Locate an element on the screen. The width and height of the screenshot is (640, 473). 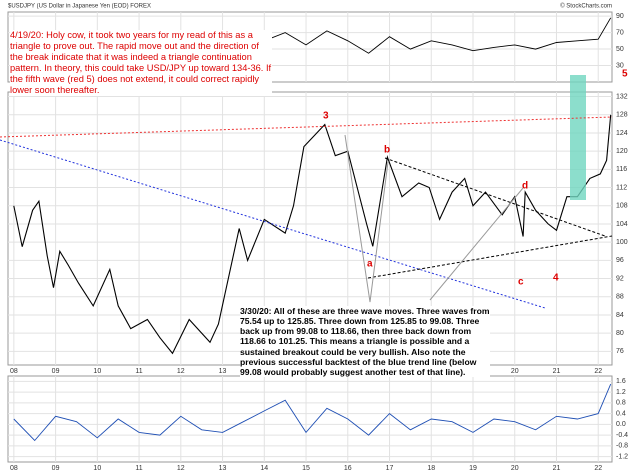
y-tick-label: 84 is located at coordinates (620, 315).